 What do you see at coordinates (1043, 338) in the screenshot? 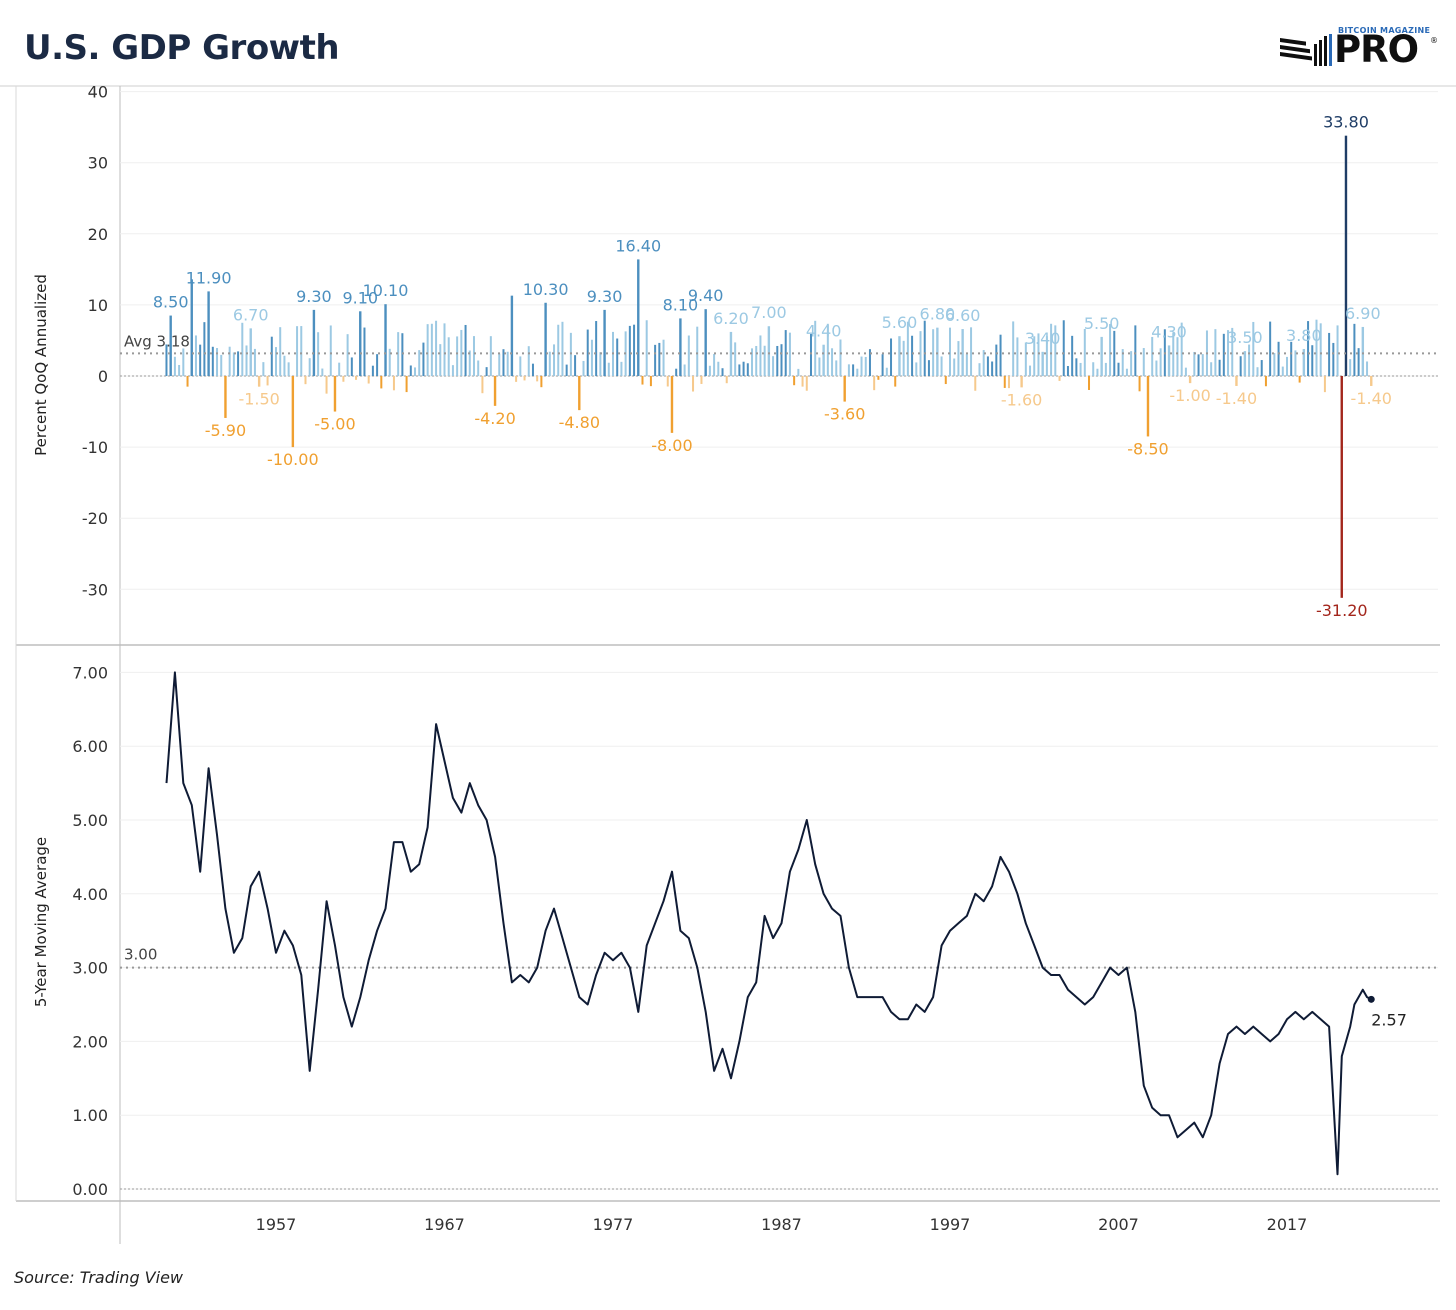
I see `bar-data-label: 3.40` at bounding box center [1043, 338].